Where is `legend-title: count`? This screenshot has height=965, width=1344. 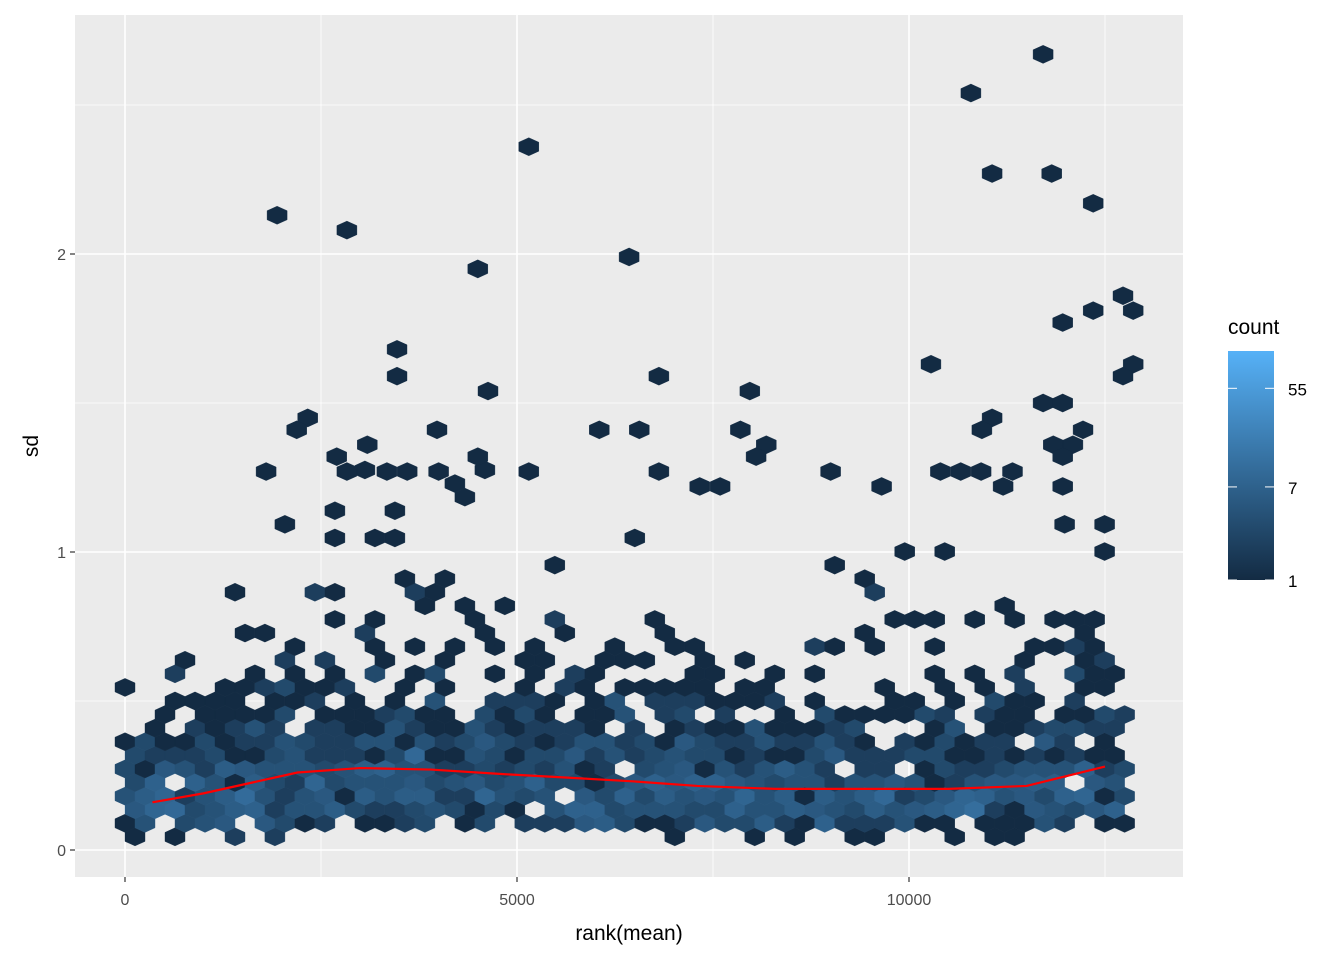 legend-title: count is located at coordinates (1254, 327).